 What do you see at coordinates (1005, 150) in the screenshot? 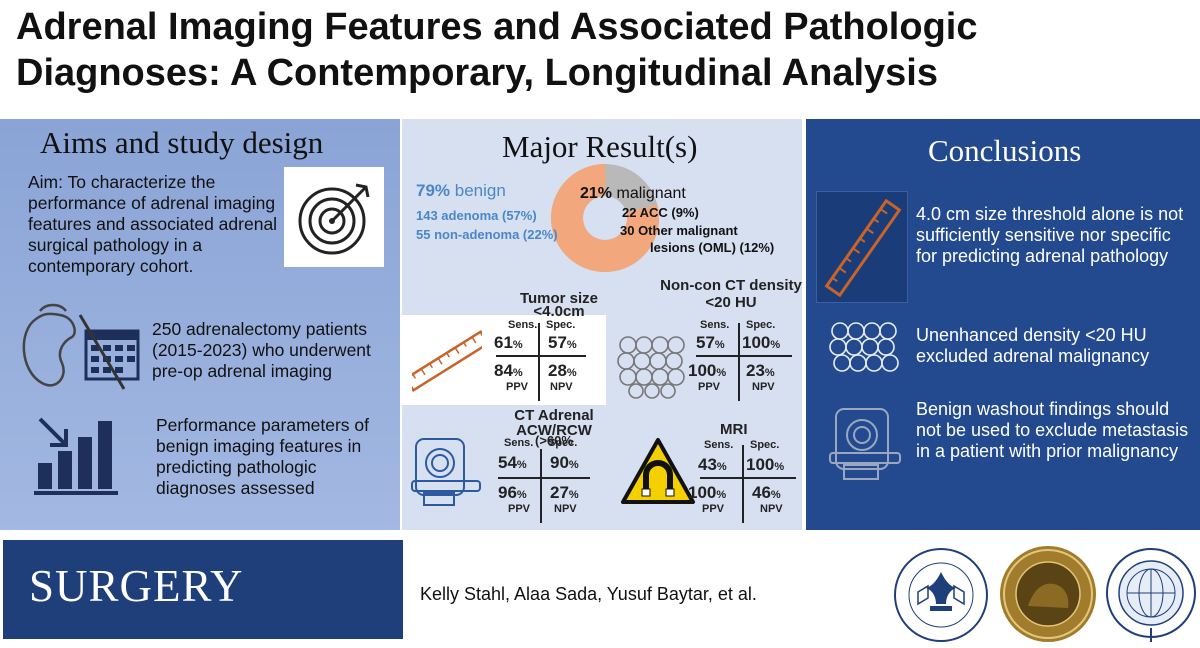
I see `conclusions-heading: Conclusions` at bounding box center [1005, 150].